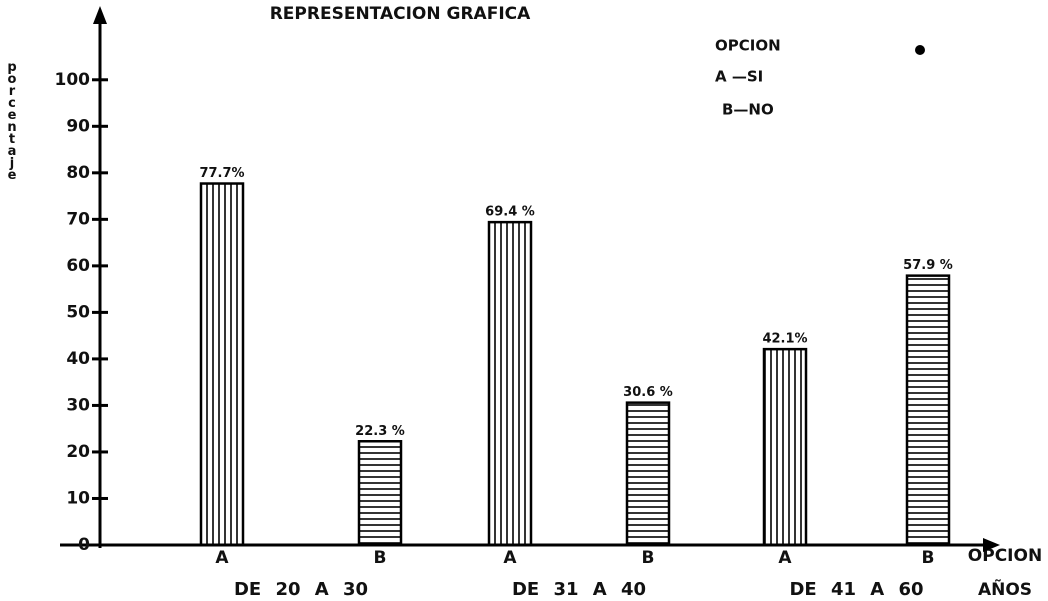  Describe the element at coordinates (991, 545) in the screenshot. I see `x-axis-arrow` at that location.